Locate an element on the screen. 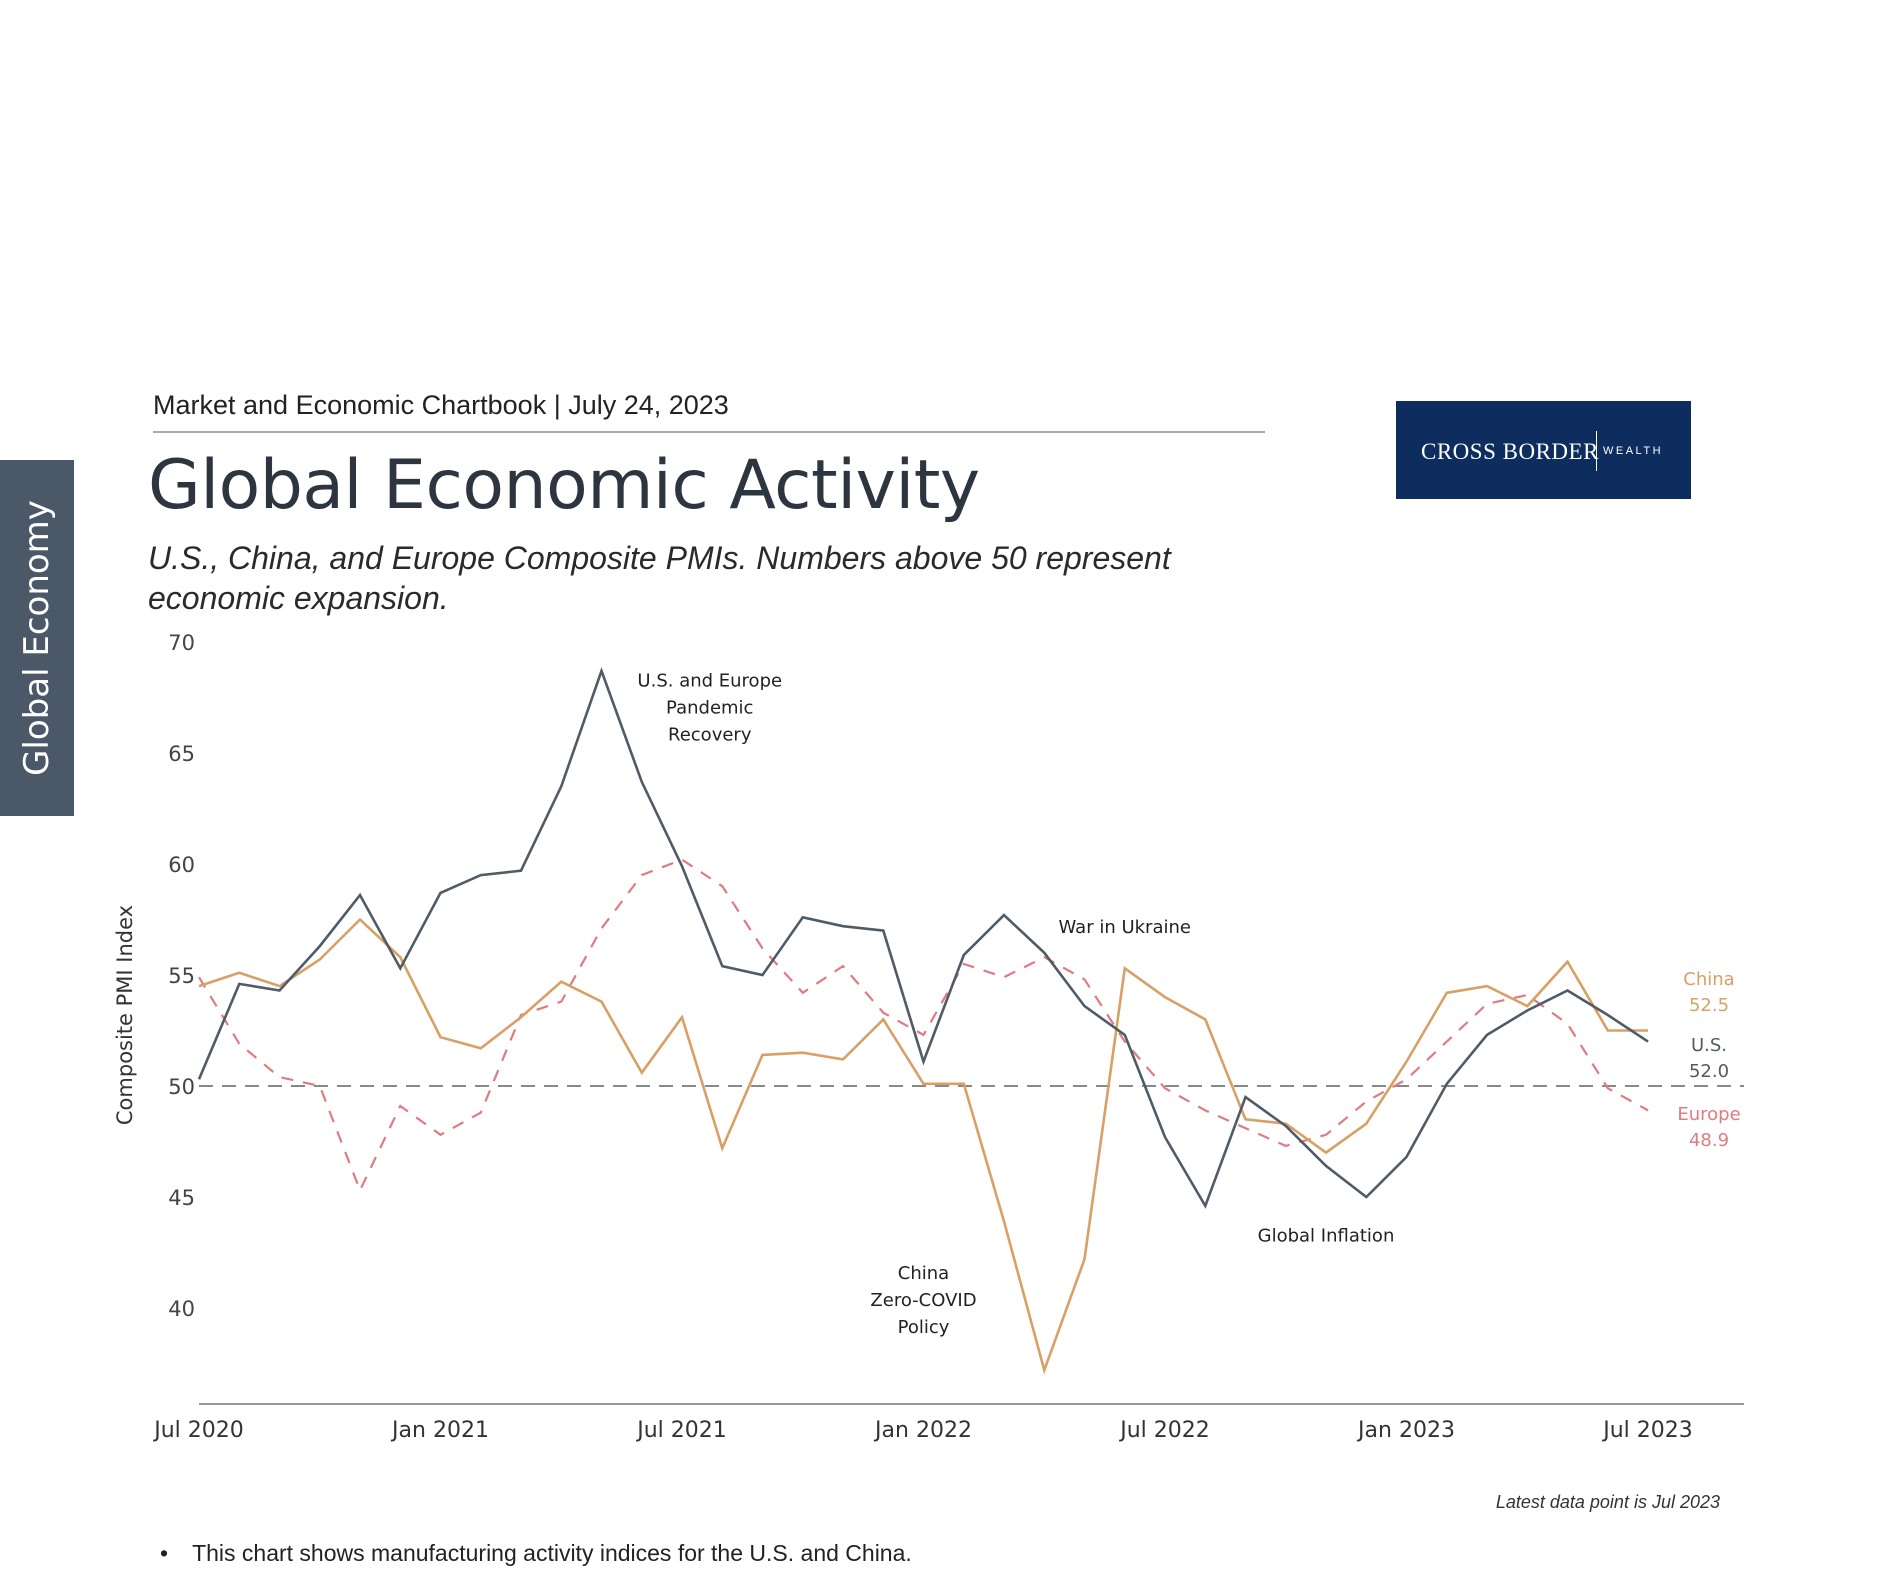 The width and height of the screenshot is (1880, 1576). chart-annotation: Zero-COVID is located at coordinates (923, 1300).